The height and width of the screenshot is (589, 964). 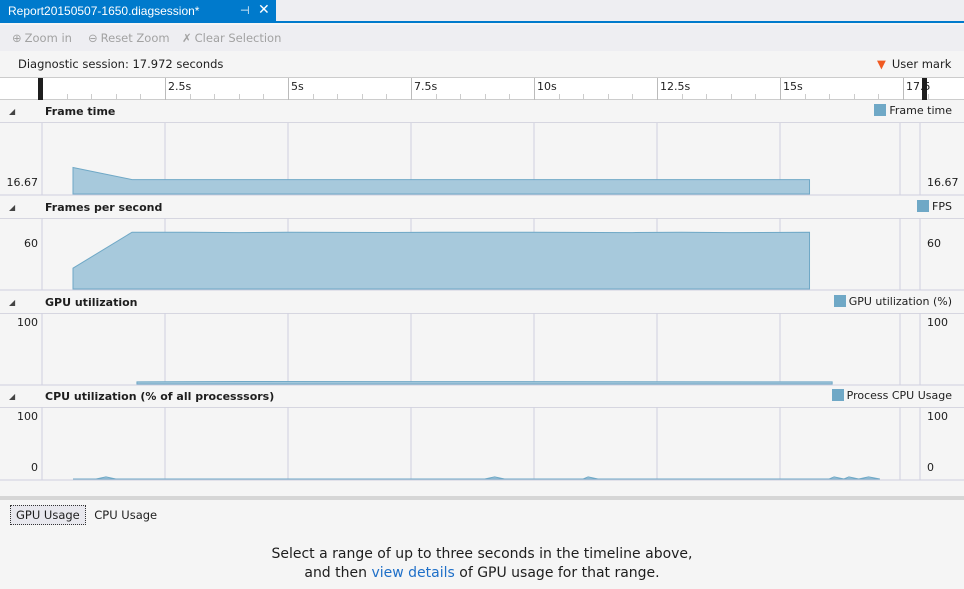 I want to click on fps-axis-label-right: 60, so click(x=934, y=243).